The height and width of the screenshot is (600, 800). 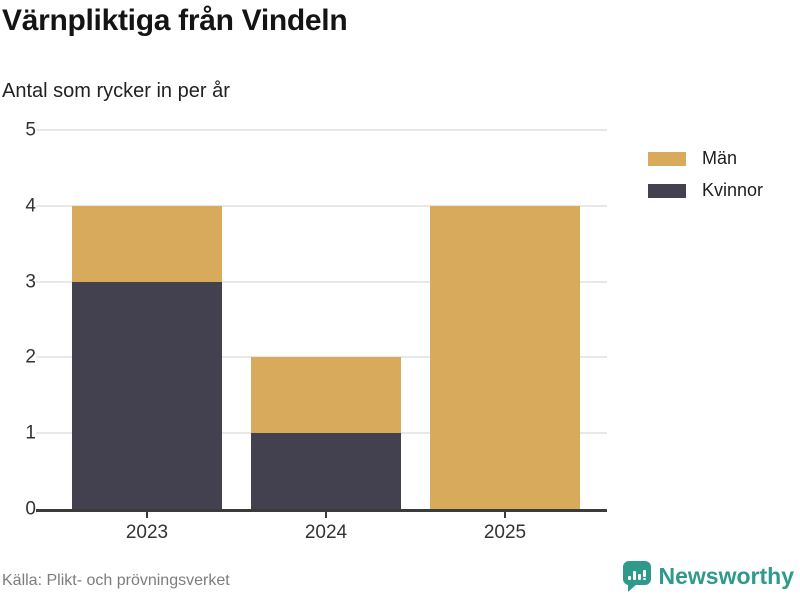 I want to click on x-axis-labels: 2023 2024 2025, so click(x=326, y=528).